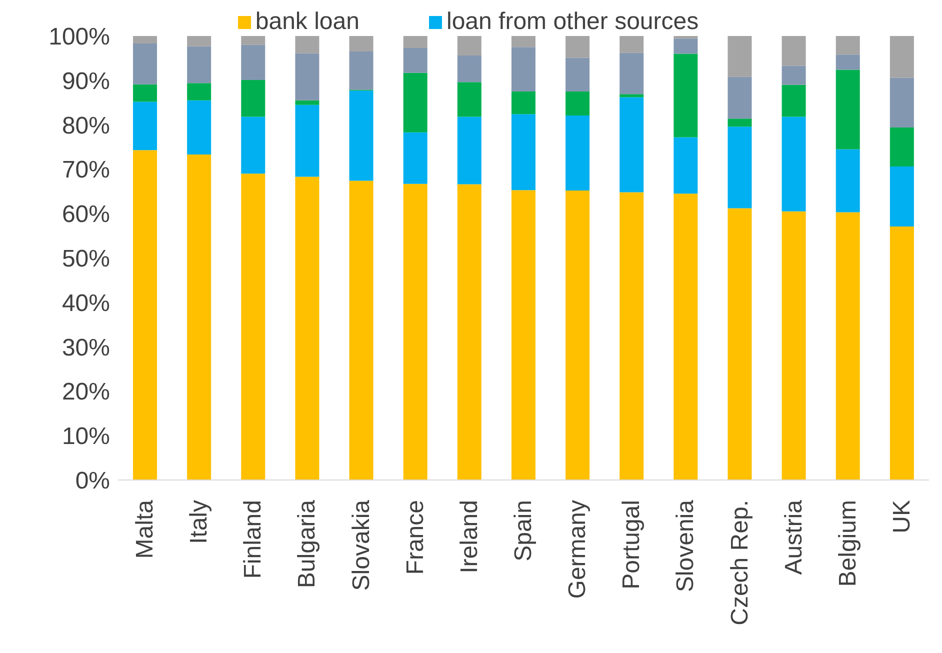 The width and height of the screenshot is (942, 653). What do you see at coordinates (848, 543) in the screenshot?
I see `x-tick-label: Belgium` at bounding box center [848, 543].